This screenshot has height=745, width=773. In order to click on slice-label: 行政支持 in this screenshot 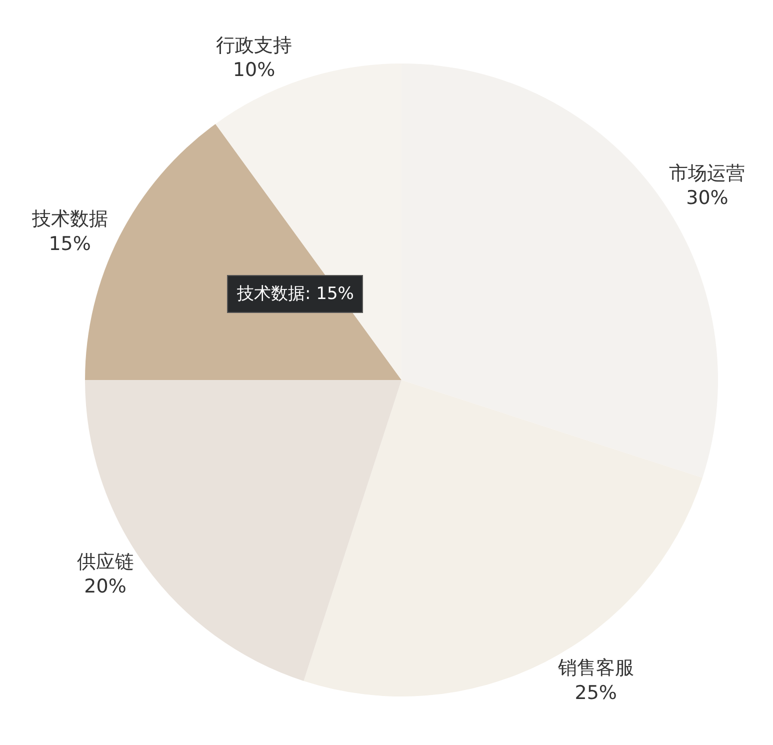, I will do `click(254, 45)`.